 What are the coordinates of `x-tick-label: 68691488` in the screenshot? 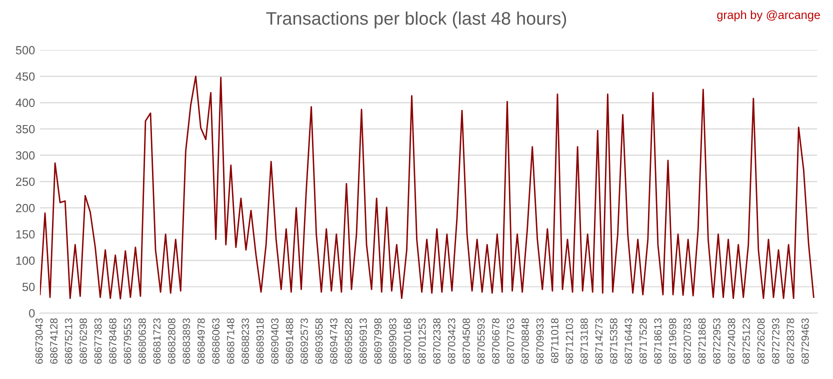 It's located at (290, 341).